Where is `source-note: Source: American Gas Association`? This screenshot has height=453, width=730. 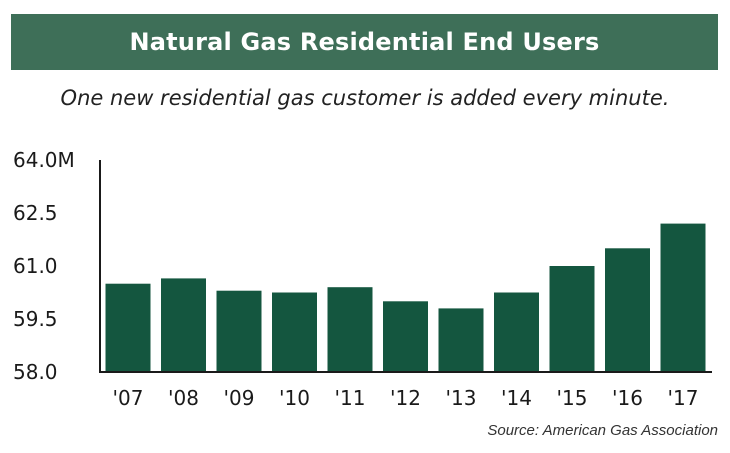
source-note: Source: American Gas Association is located at coordinates (602, 430).